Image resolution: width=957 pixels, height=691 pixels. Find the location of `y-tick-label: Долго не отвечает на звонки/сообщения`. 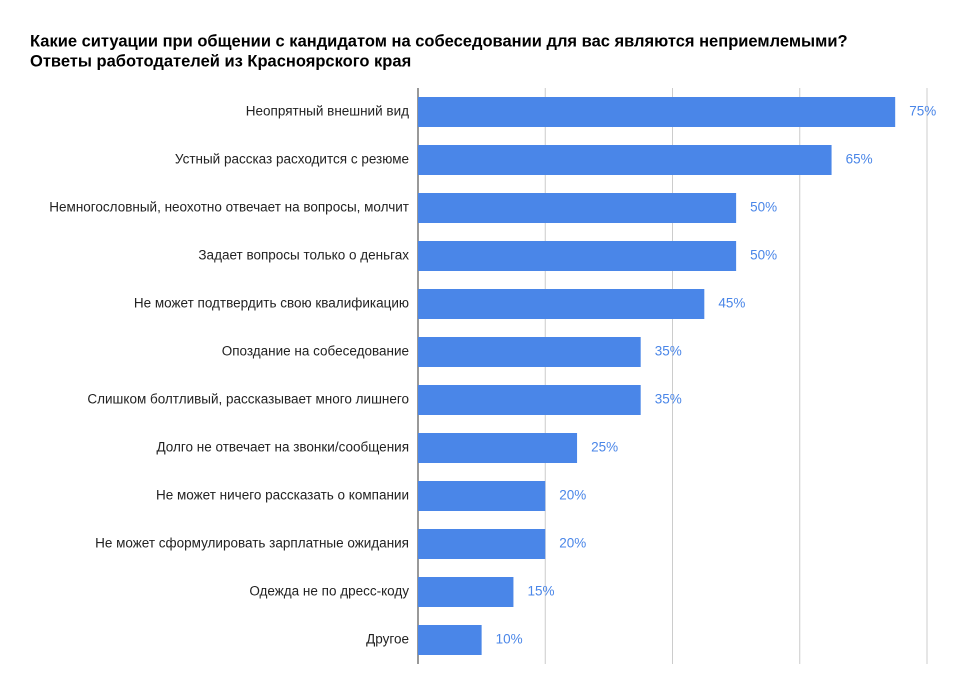

y-tick-label: Долго не отвечает на звонки/сообщения is located at coordinates (283, 447).